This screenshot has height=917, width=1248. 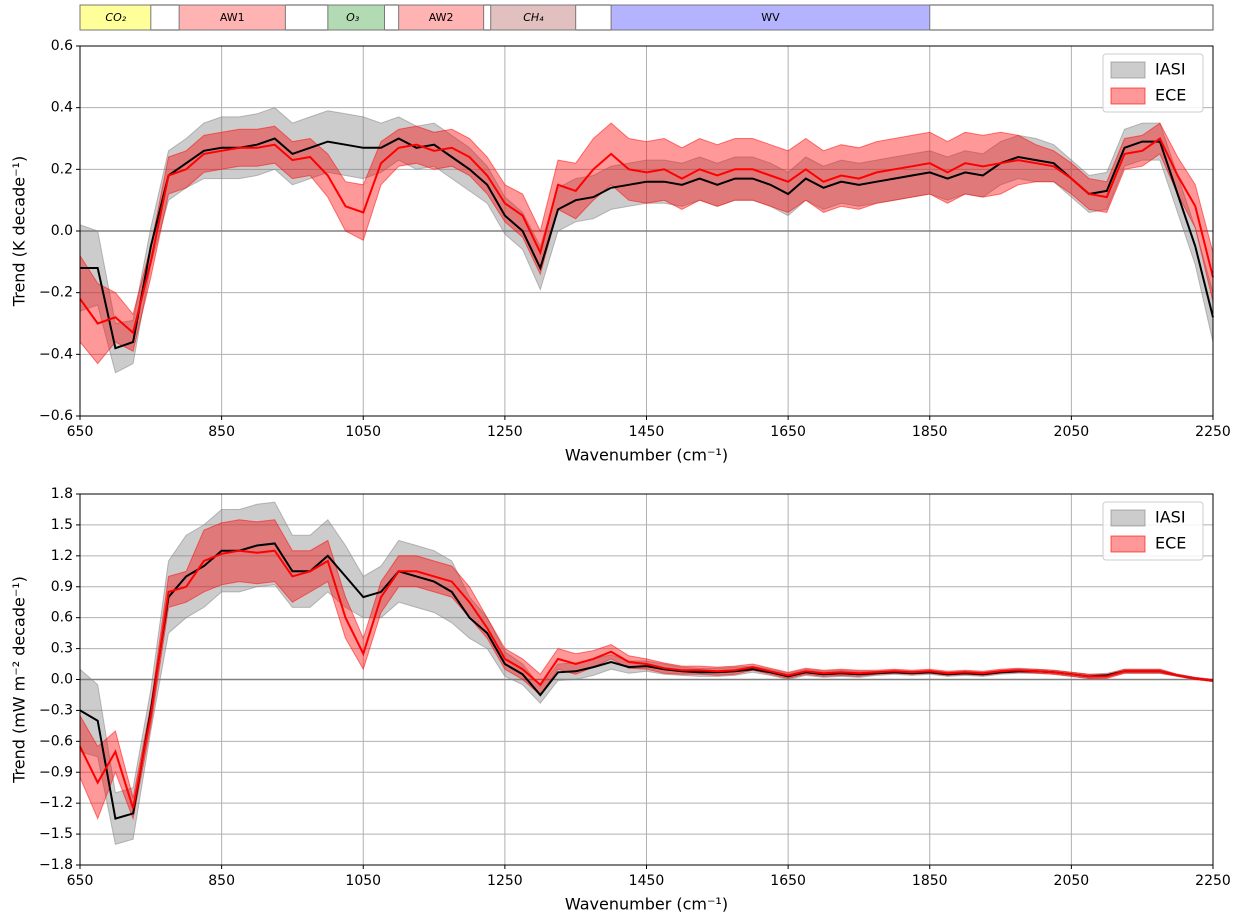 What do you see at coordinates (19, 680) in the screenshot?
I see `y-axis-label: Trend (mW m⁻² decade⁻¹)` at bounding box center [19, 680].